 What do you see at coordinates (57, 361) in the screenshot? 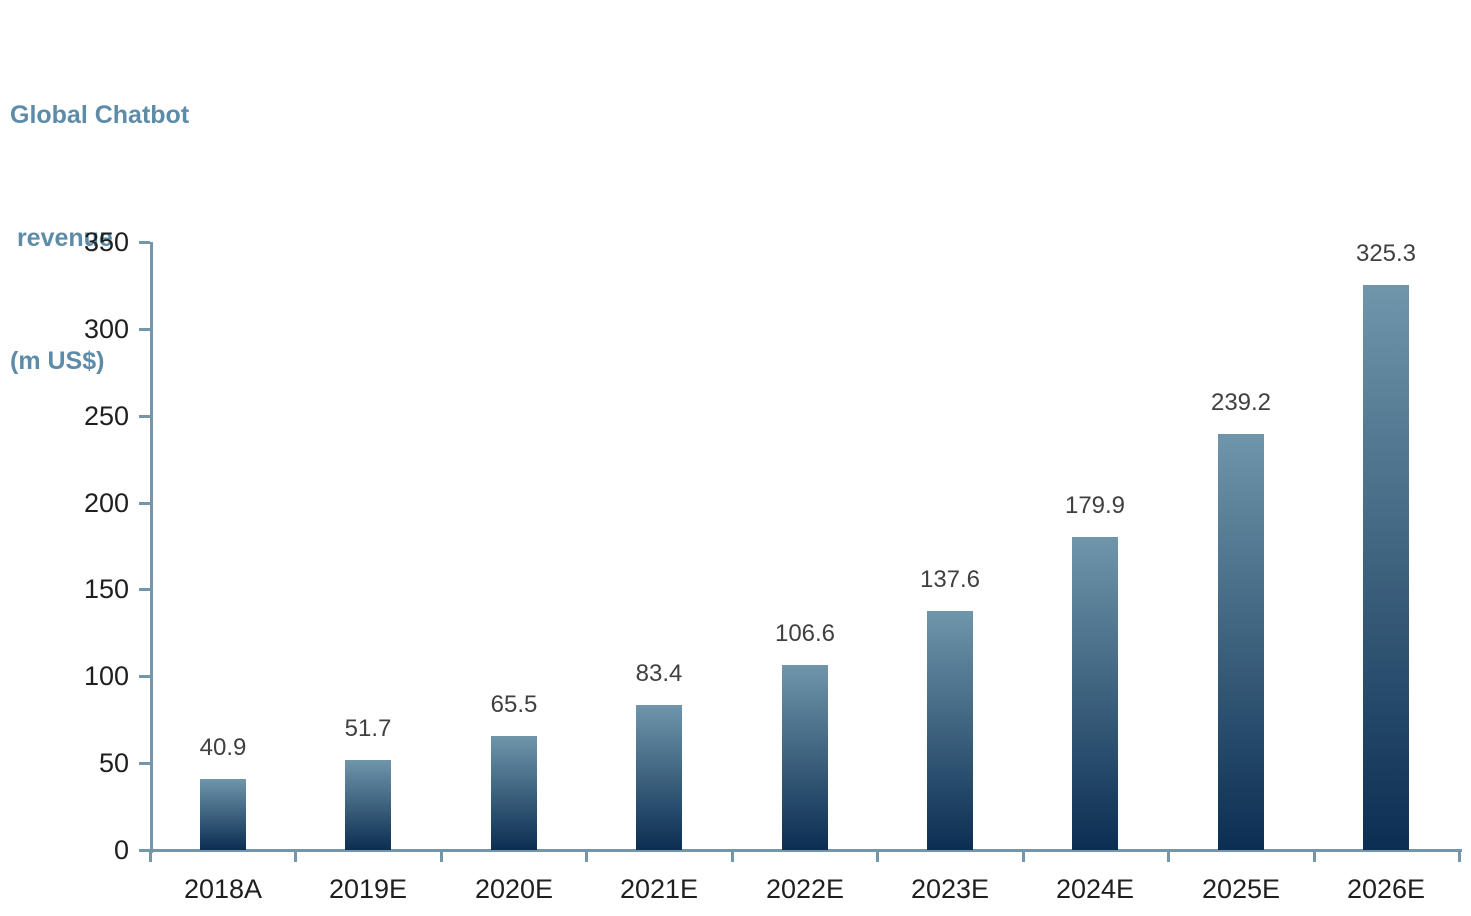
I see `chart-title-line-3: (m US$)` at bounding box center [57, 361].